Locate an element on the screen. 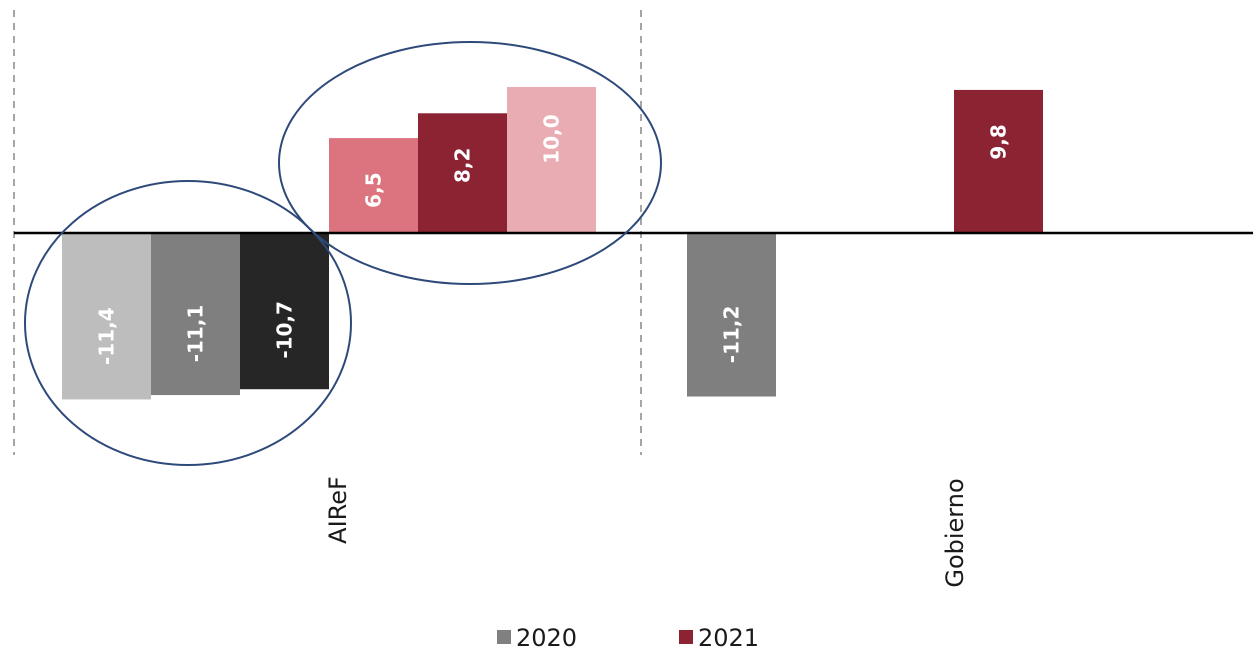 Image resolution: width=1253 pixels, height=650 pixels. bar-value-label: -11,2 is located at coordinates (732, 335).